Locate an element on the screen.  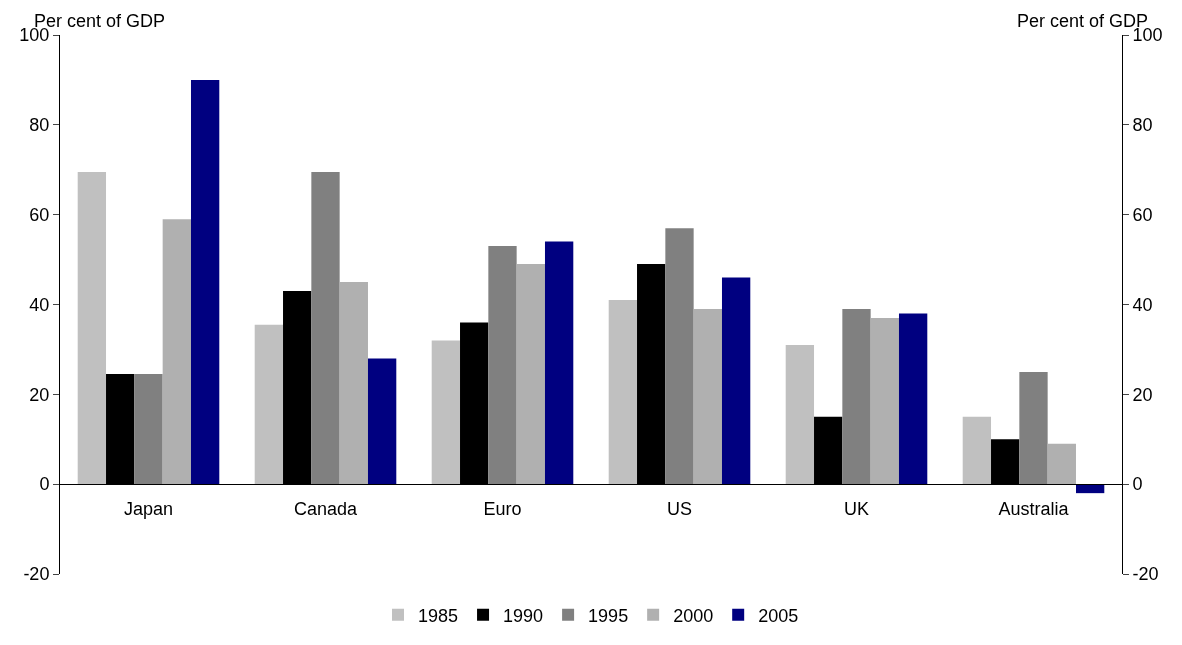
y-tick-label: 40 is located at coordinates (39, 304).